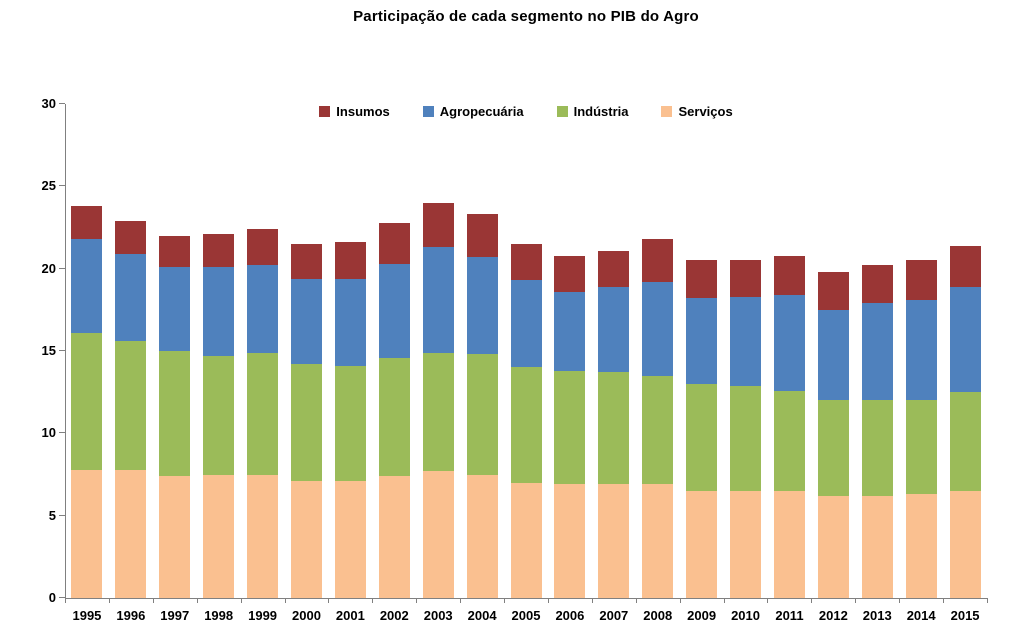 The height and width of the screenshot is (632, 1013). What do you see at coordinates (789, 426) in the screenshot?
I see `bar-2011` at bounding box center [789, 426].